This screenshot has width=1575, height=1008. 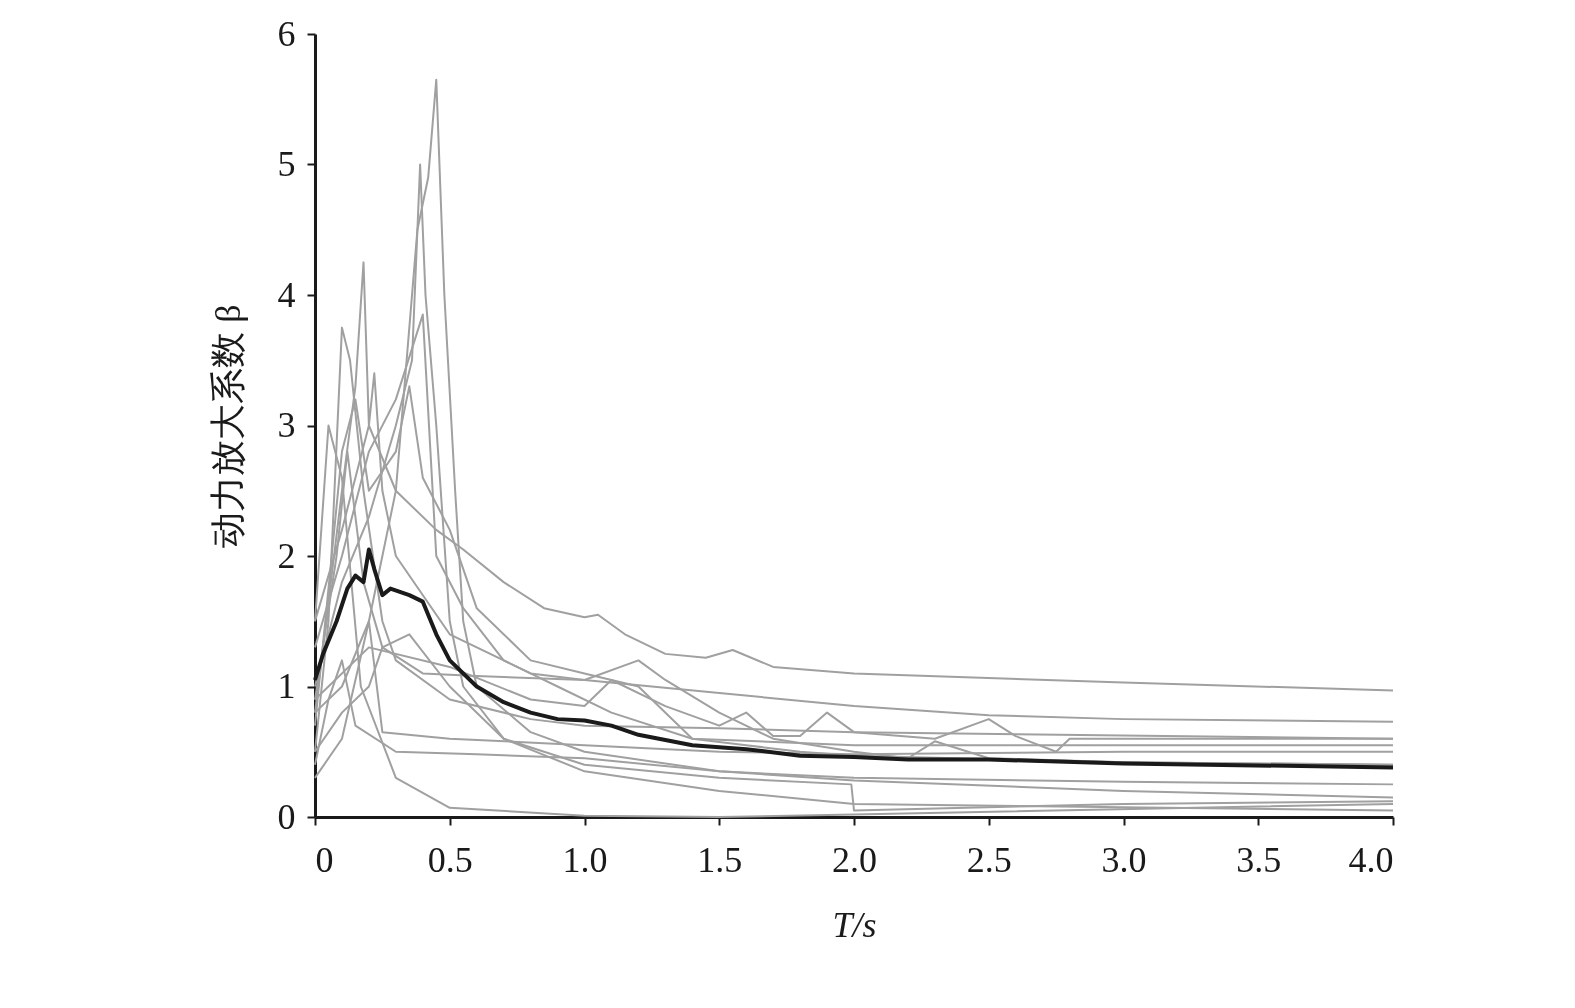 I want to click on x-tick-label: 2.5, so click(x=989, y=859).